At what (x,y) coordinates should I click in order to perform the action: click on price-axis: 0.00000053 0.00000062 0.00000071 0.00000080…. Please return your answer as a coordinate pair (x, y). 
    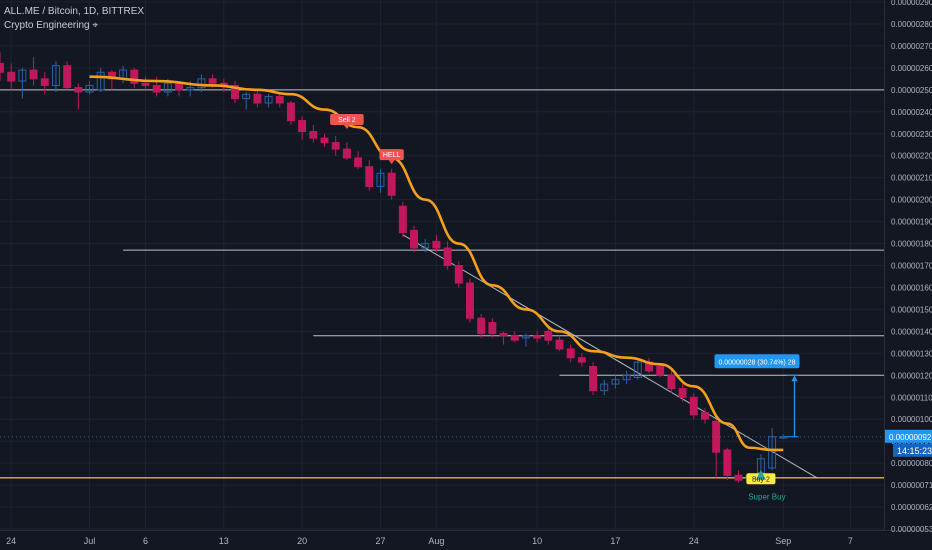
    Looking at the image, I should click on (911, 267).